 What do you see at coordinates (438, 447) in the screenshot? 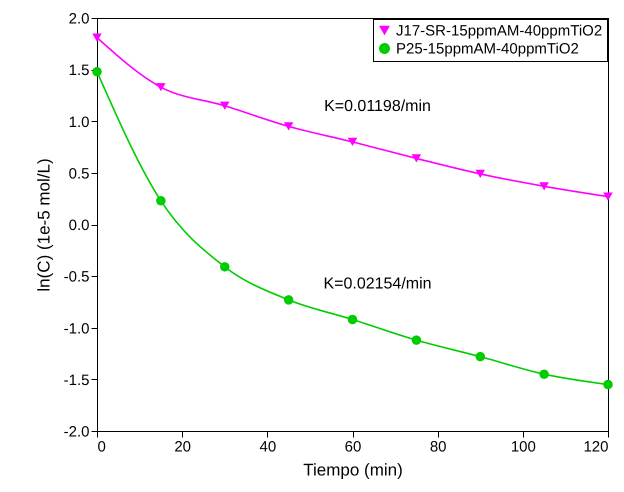
I see `x-tick-label: 80` at bounding box center [438, 447].